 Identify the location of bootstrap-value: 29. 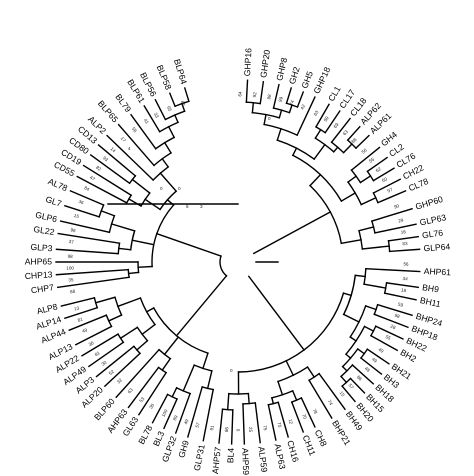
(401, 220).